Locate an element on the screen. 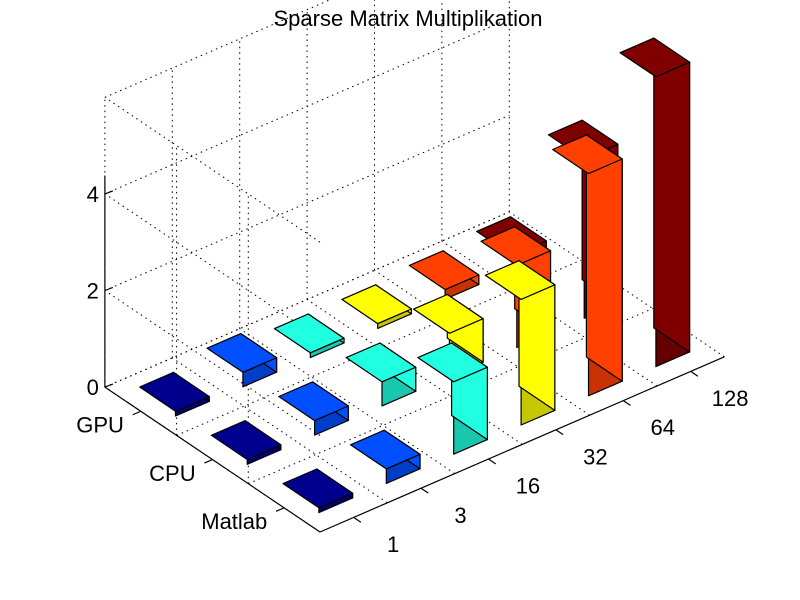 This screenshot has width=800, height=600. y-tick-label: GPU is located at coordinates (100, 425).